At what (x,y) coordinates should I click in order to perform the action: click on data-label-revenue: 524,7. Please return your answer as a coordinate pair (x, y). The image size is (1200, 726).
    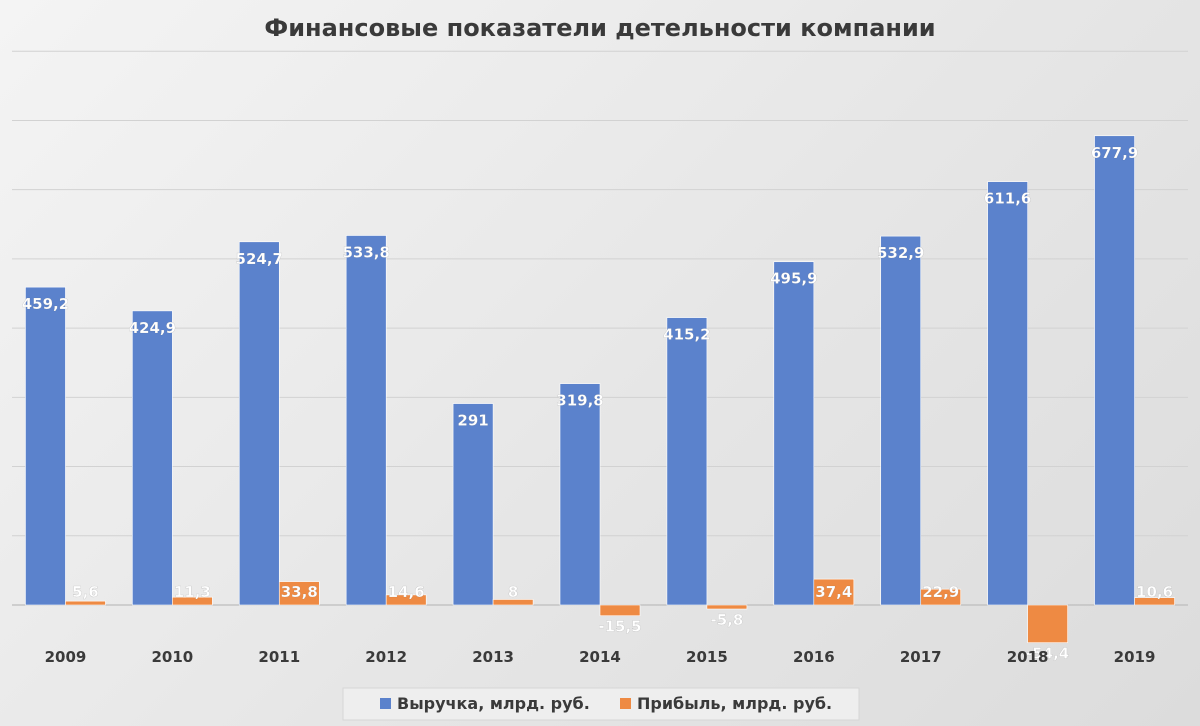
    Looking at the image, I should click on (259, 259).